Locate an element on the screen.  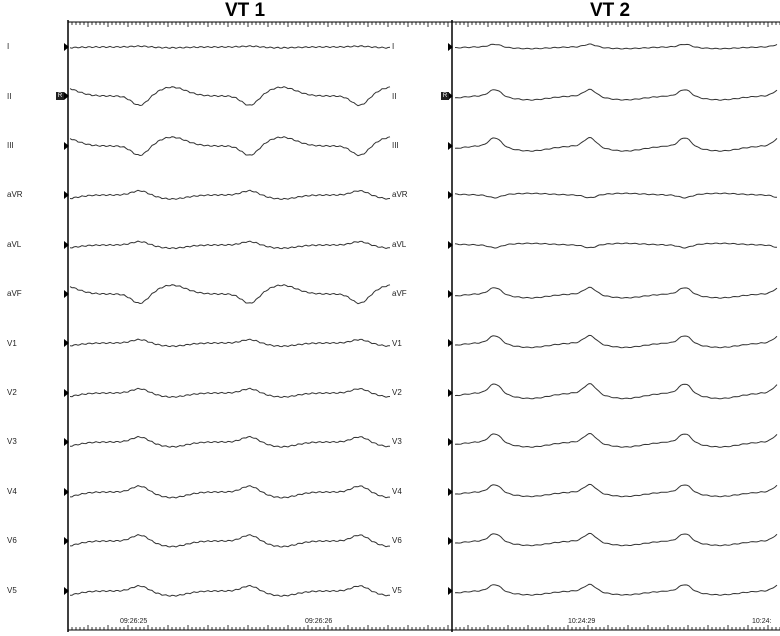
lead-label-mid: V3 is located at coordinates (397, 441).